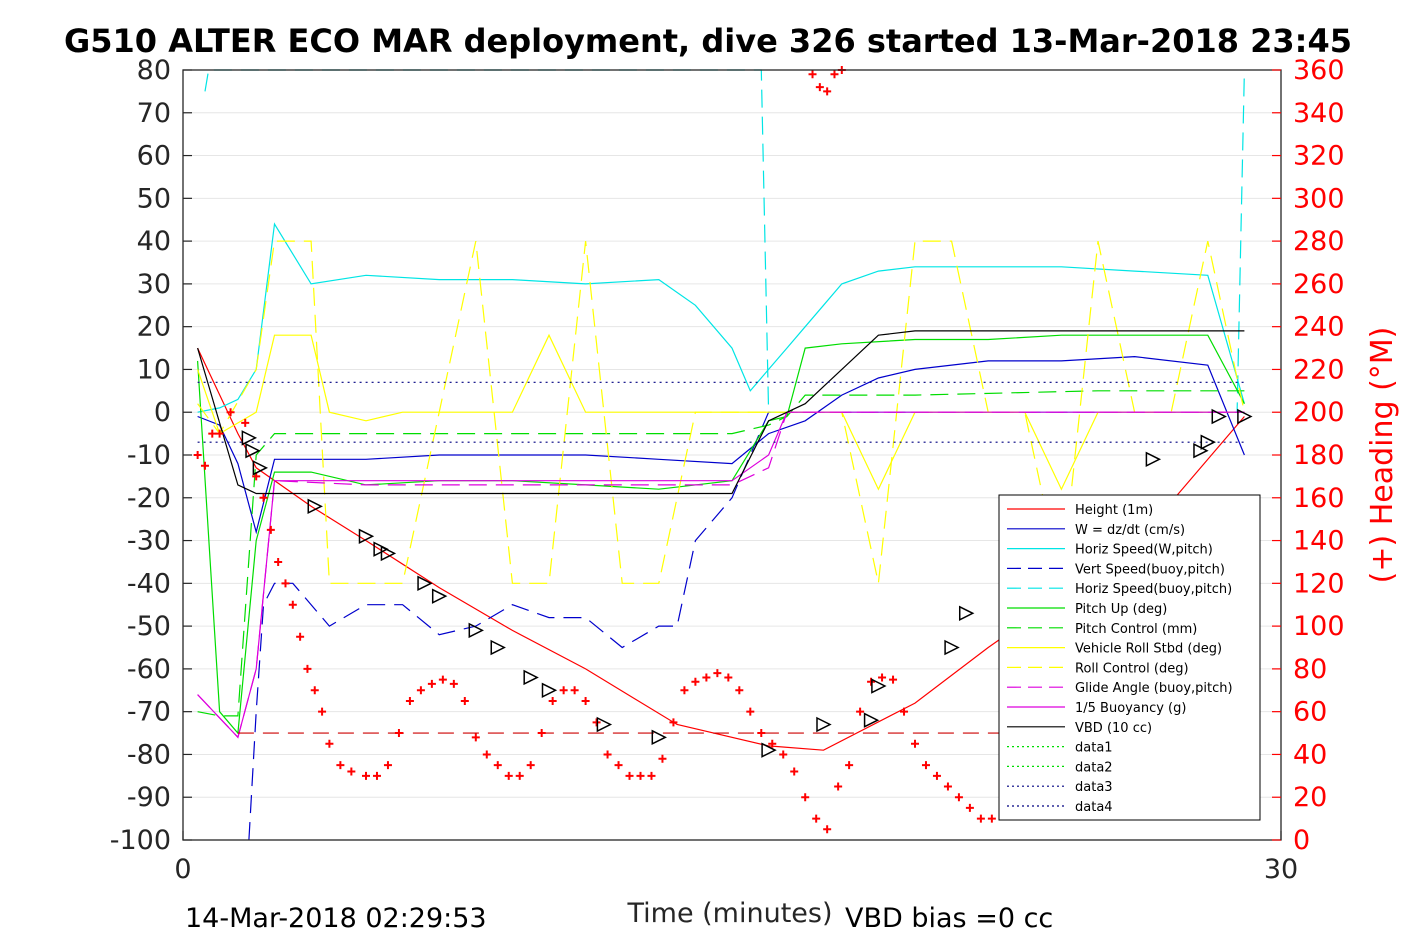 This screenshot has width=1417, height=945. Describe the element at coordinates (149, 712) in the screenshot. I see `y-tick-label: -70` at that location.